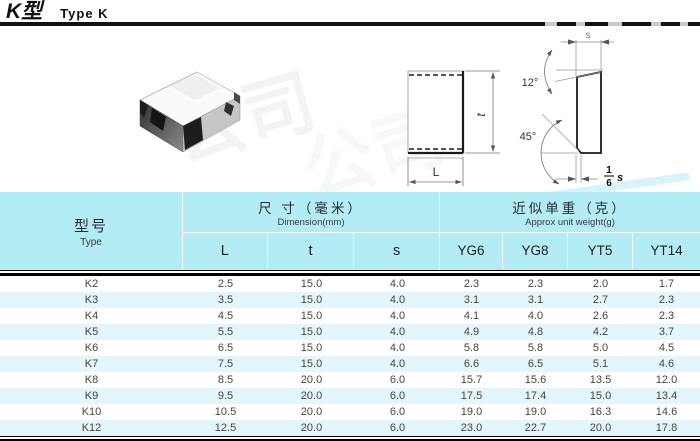 Image resolution: width=700 pixels, height=441 pixels. Describe the element at coordinates (350, 438) in the screenshot. I see `table-bottom-rule` at that location.